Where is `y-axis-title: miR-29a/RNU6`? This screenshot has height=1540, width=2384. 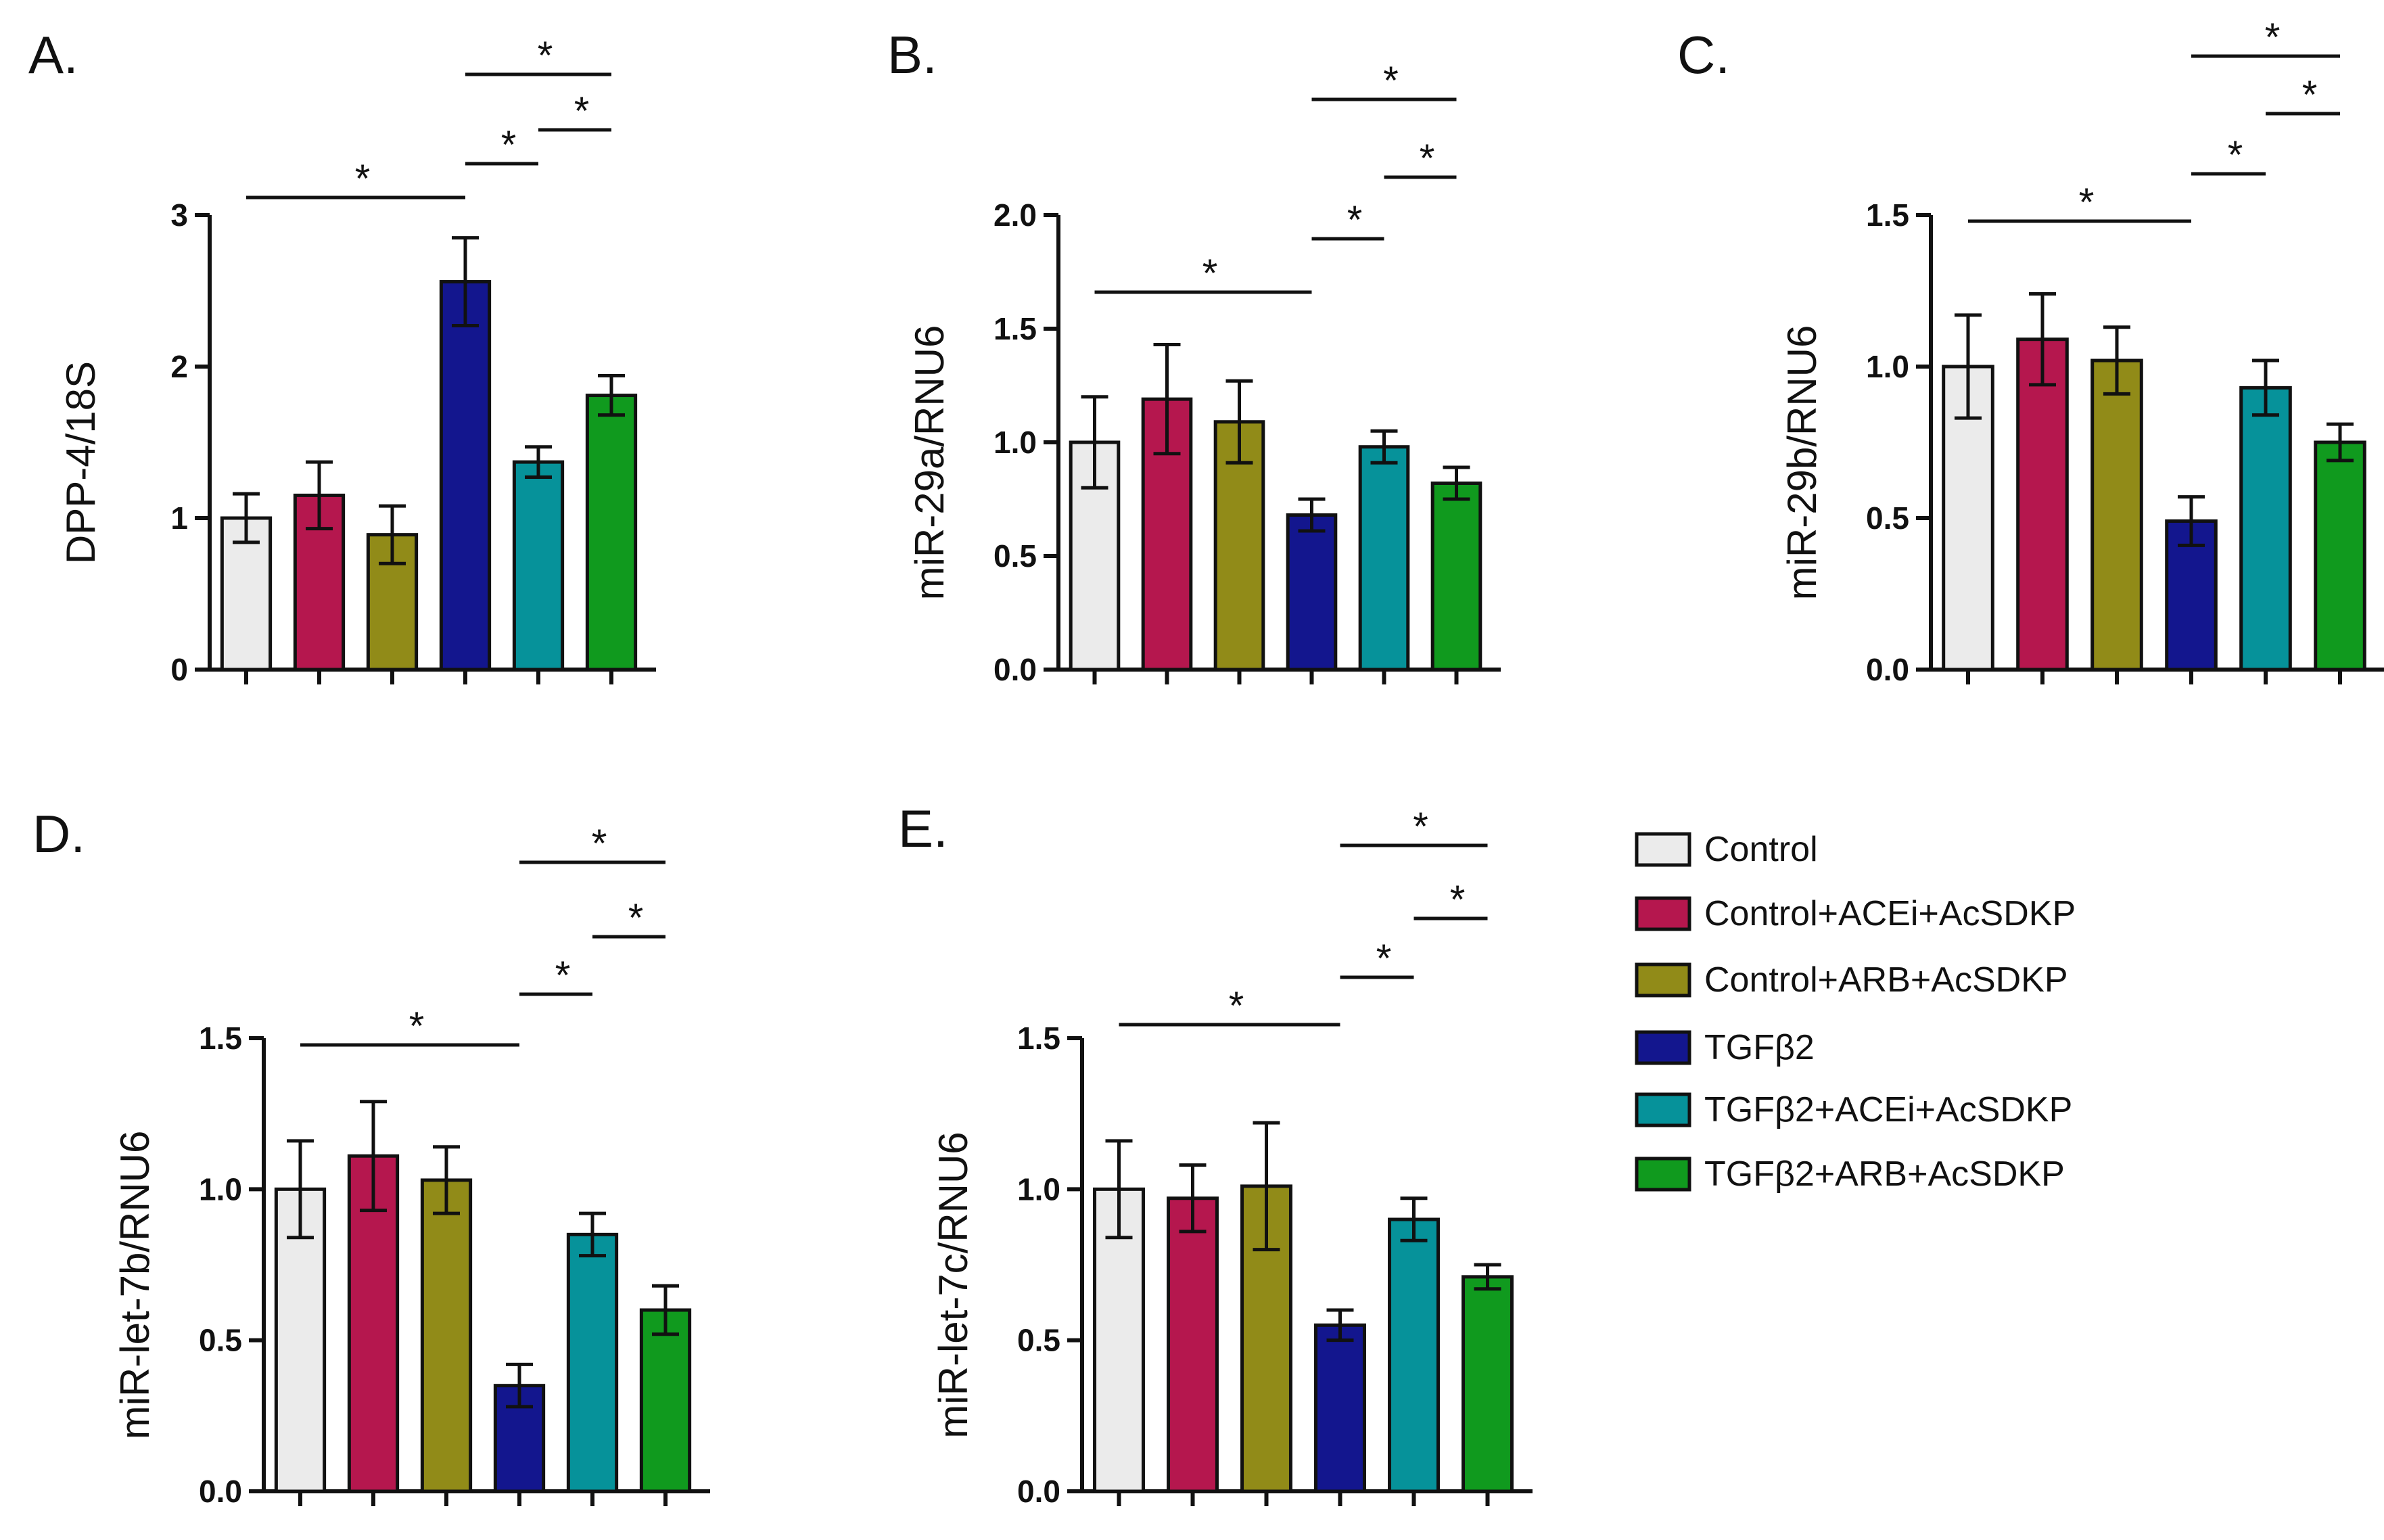
y-axis-title: miR-29a/RNU6 is located at coordinates (930, 463).